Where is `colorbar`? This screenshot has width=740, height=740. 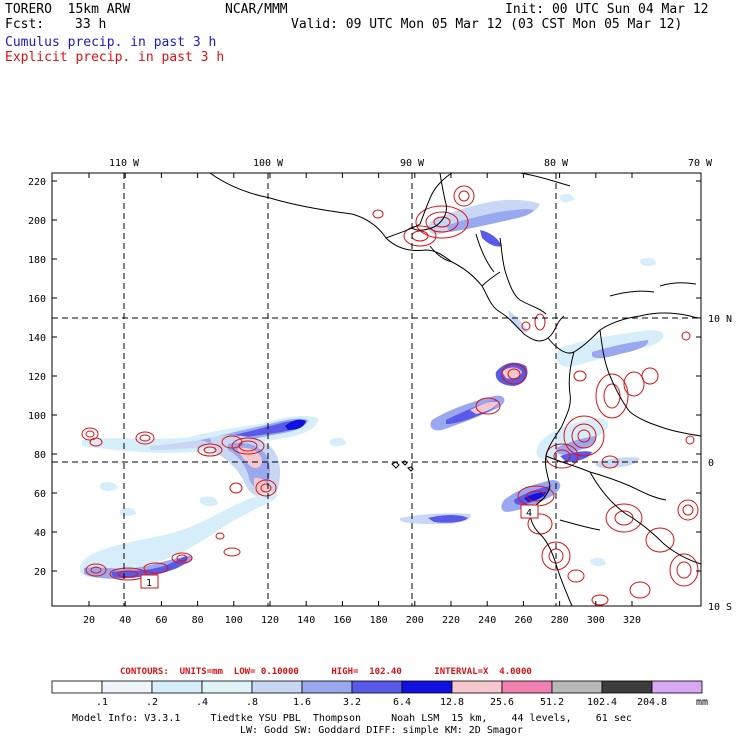 colorbar is located at coordinates (377, 687).